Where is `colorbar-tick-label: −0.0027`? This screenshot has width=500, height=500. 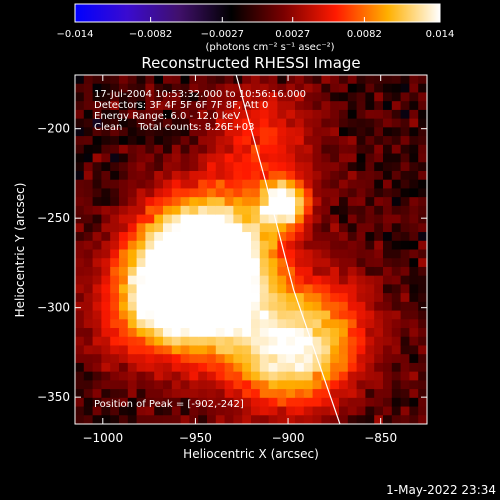 colorbar-tick-label: −0.0027 is located at coordinates (222, 34).